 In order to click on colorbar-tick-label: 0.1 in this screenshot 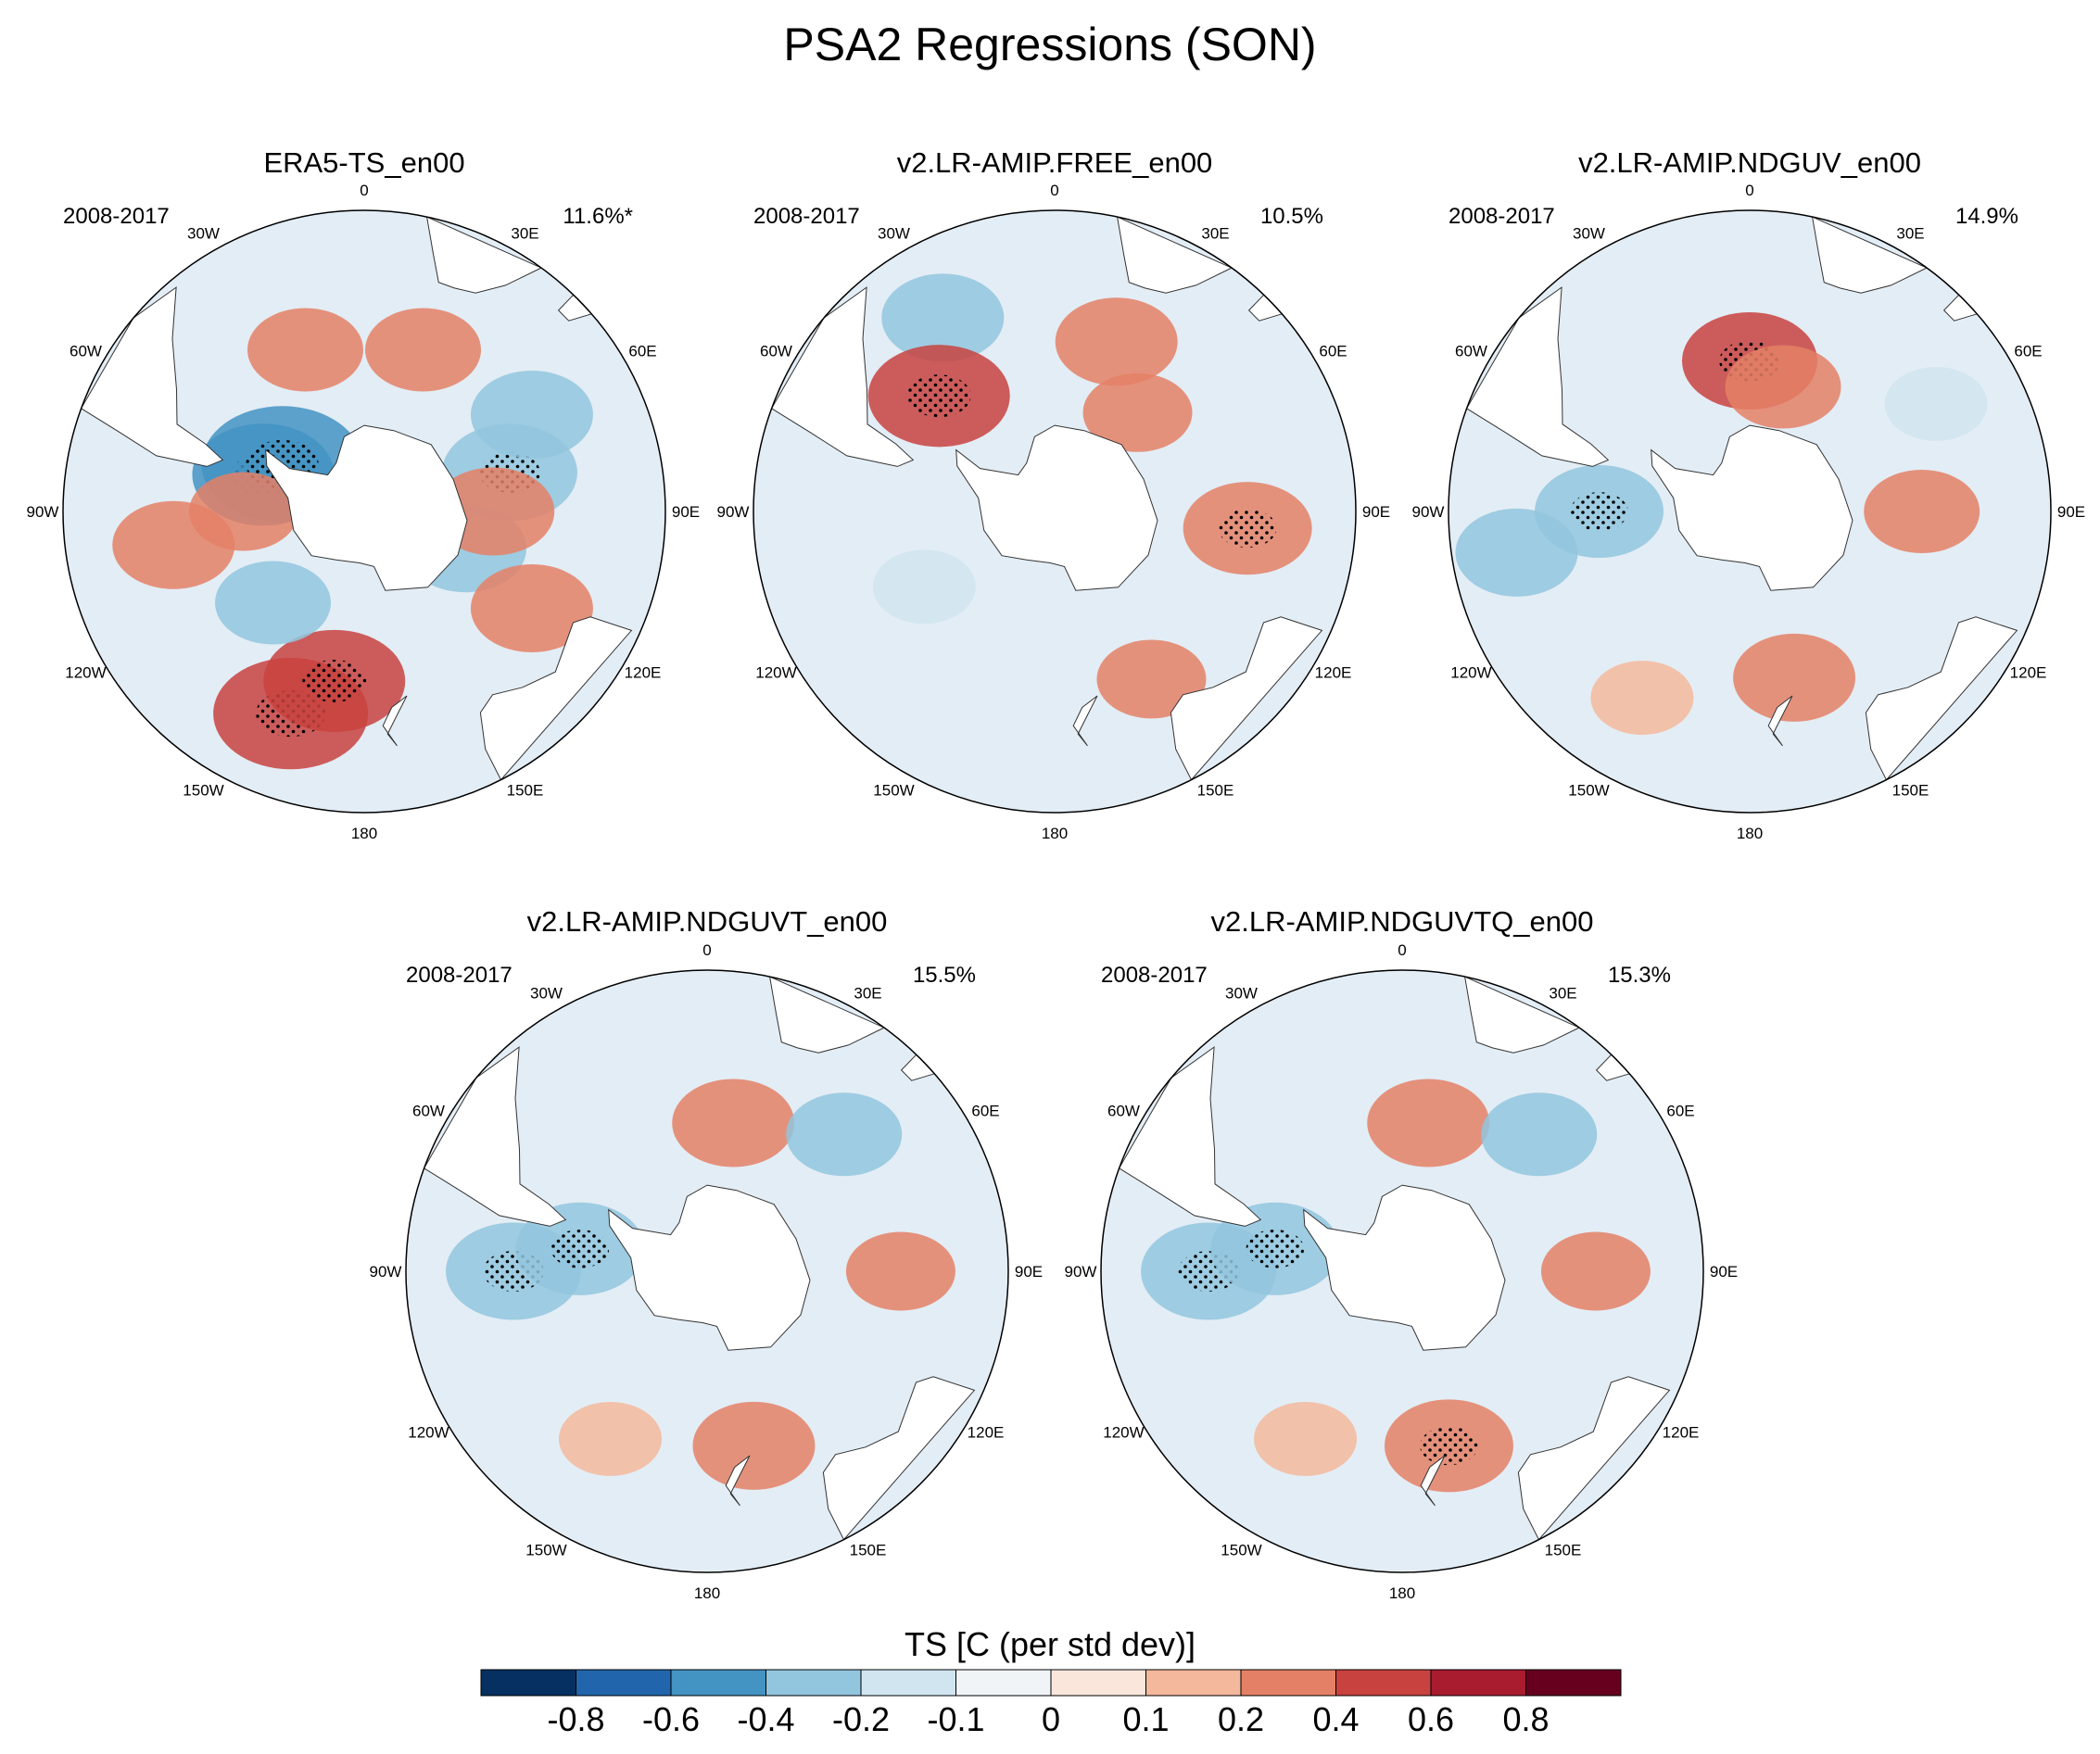, I will do `click(1145, 1719)`.